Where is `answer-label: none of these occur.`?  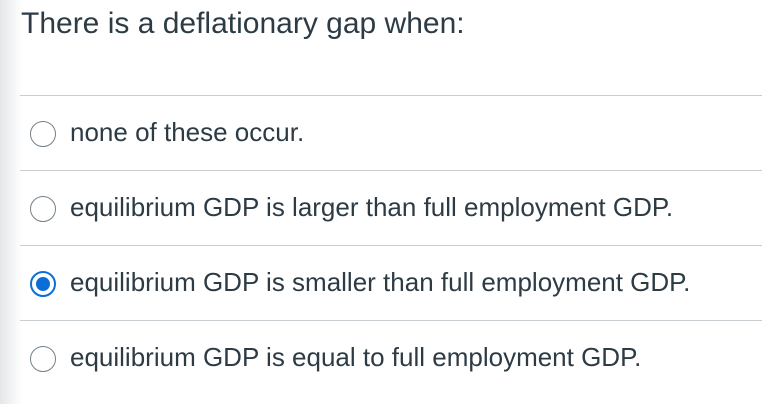 answer-label: none of these occur. is located at coordinates (187, 132).